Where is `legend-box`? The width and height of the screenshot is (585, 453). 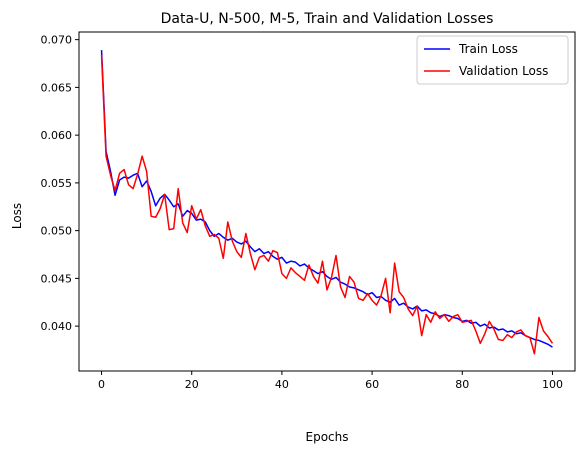 legend-box is located at coordinates (492, 60).